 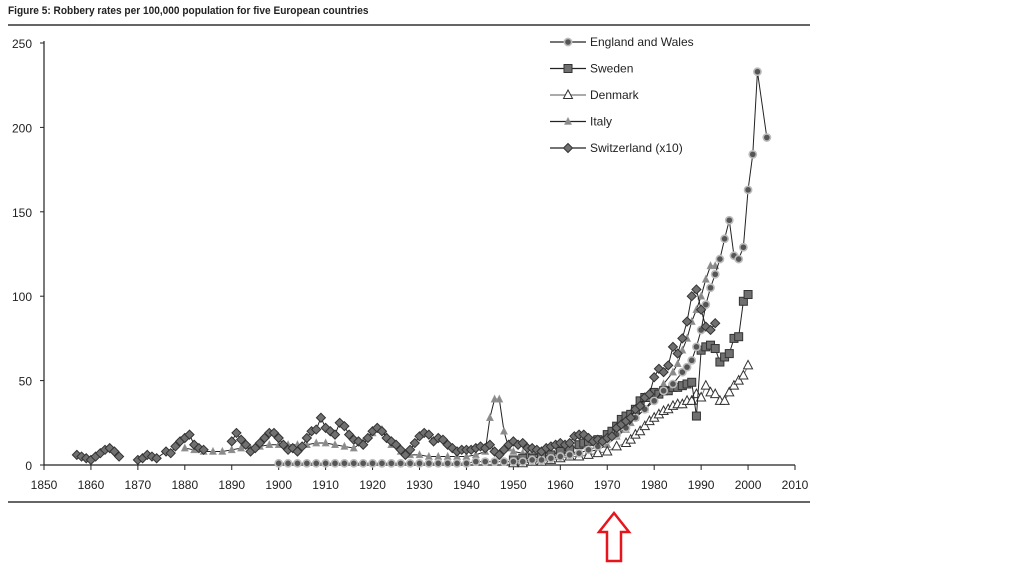 I want to click on x-tick-label: 1890, so click(x=231, y=485).